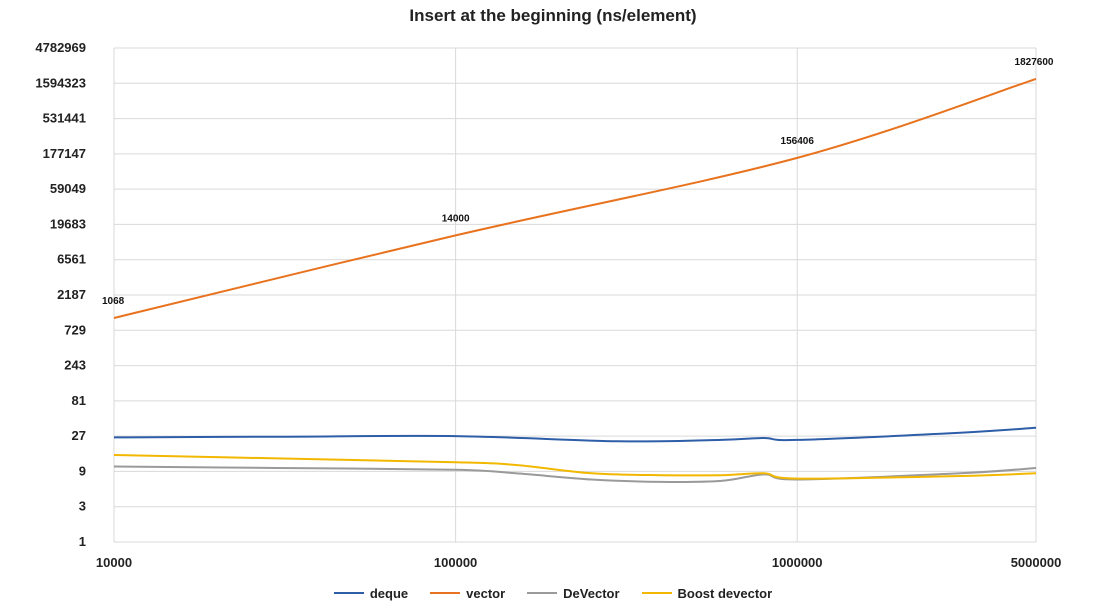  Describe the element at coordinates (79, 435) in the screenshot. I see `y-tick-label: 27` at that location.